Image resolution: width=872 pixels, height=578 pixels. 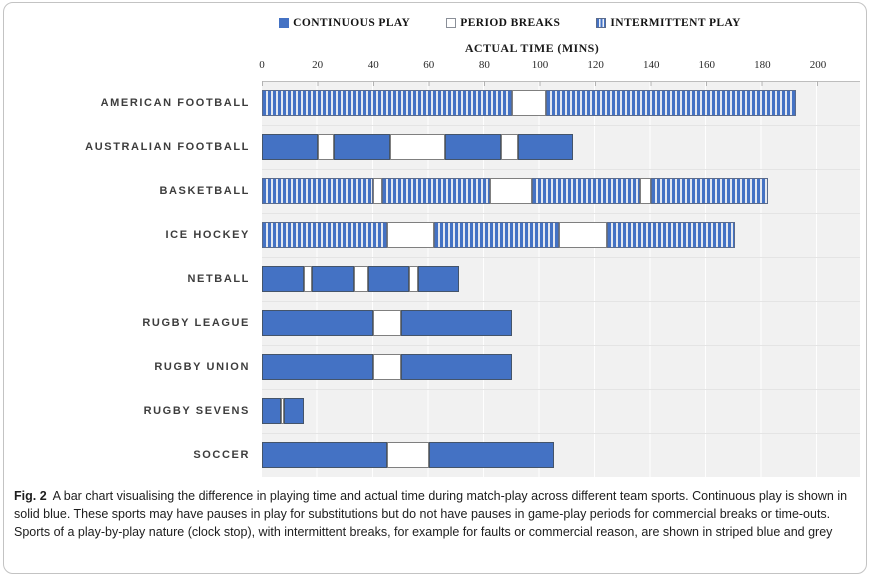 I want to click on x-axis-tick-labels: 0 20 40 60 80 100 120 140 160 180 200, so click(x=542, y=66).